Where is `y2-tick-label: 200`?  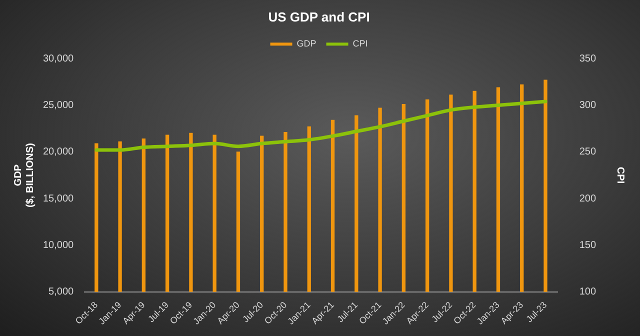
y2-tick-label: 200 is located at coordinates (587, 198).